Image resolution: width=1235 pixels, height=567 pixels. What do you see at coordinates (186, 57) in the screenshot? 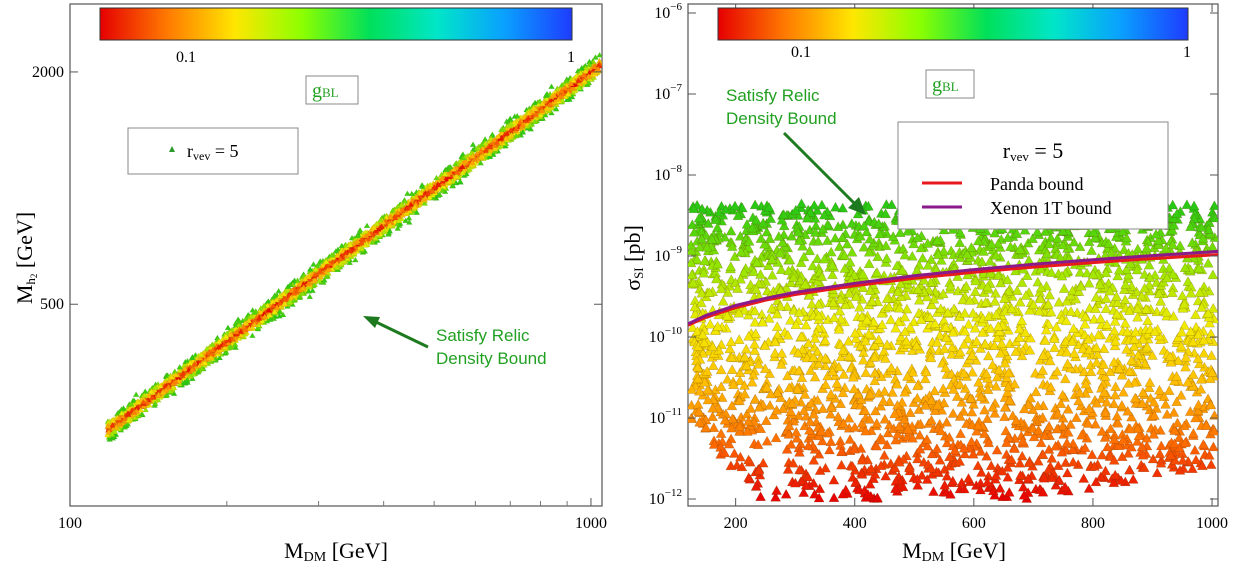
I see `left-colorbar-min-label: 0.1` at bounding box center [186, 57].